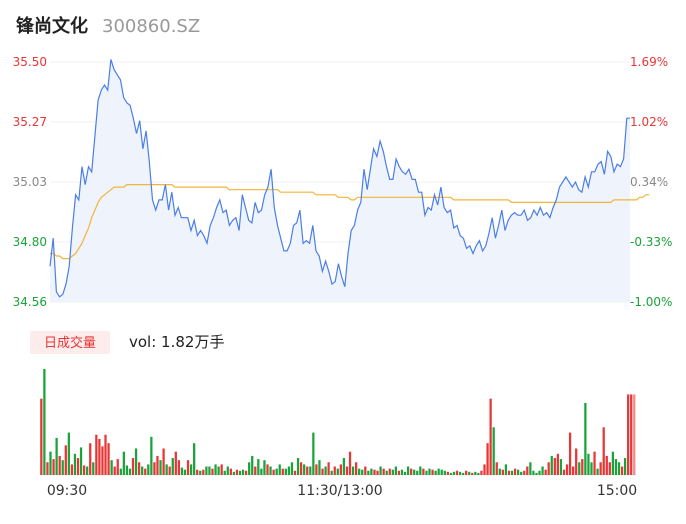 This screenshot has width=686, height=524. What do you see at coordinates (649, 62) in the screenshot?
I see `percent-tick-label: 1.69%` at bounding box center [649, 62].